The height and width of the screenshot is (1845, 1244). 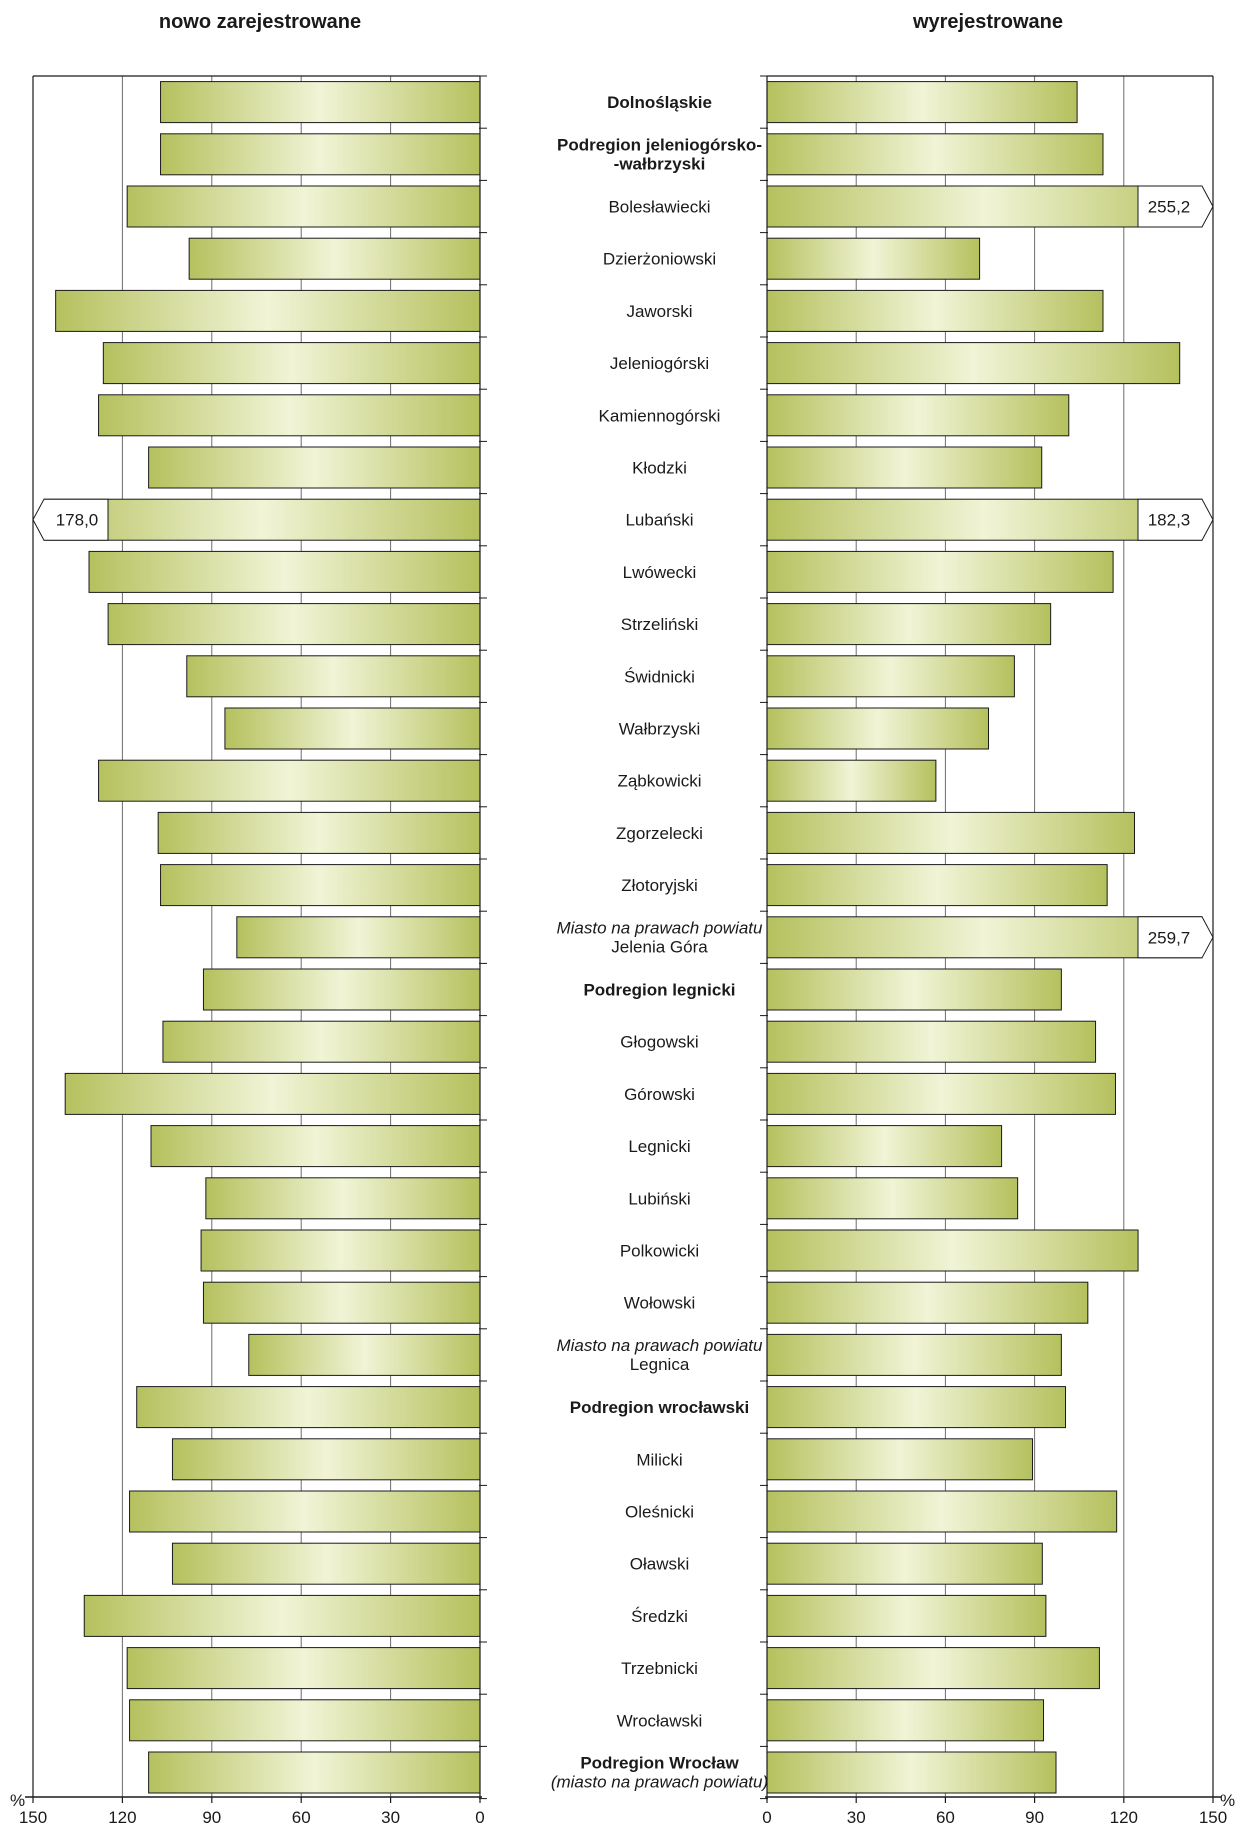 What do you see at coordinates (659, 990) in the screenshot?
I see `category-label: Podregion legnicki` at bounding box center [659, 990].